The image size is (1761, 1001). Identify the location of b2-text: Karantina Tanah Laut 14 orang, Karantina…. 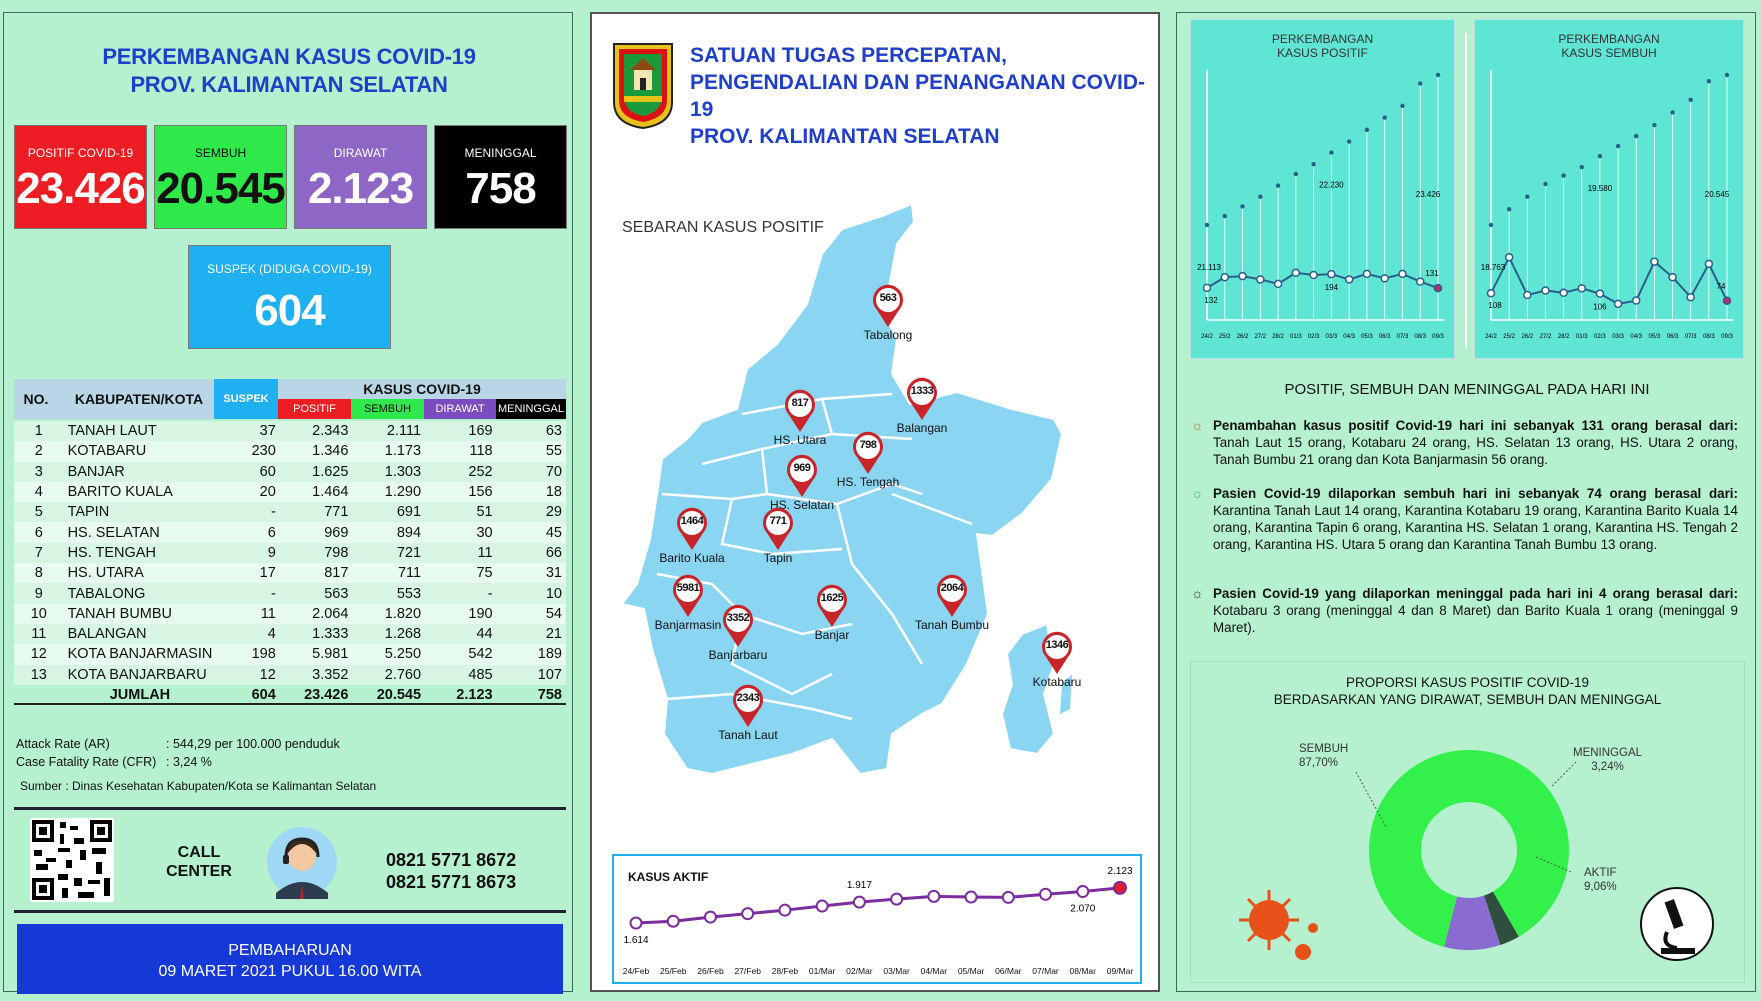
(1475, 527).